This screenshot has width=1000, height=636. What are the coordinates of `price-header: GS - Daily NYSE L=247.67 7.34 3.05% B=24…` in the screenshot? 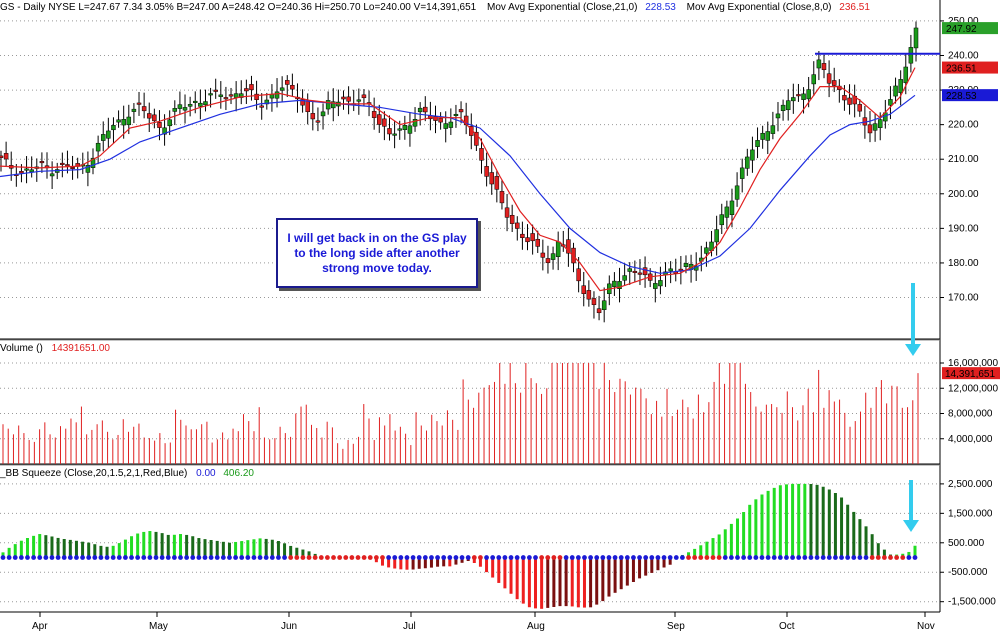 It's located at (435, 7).